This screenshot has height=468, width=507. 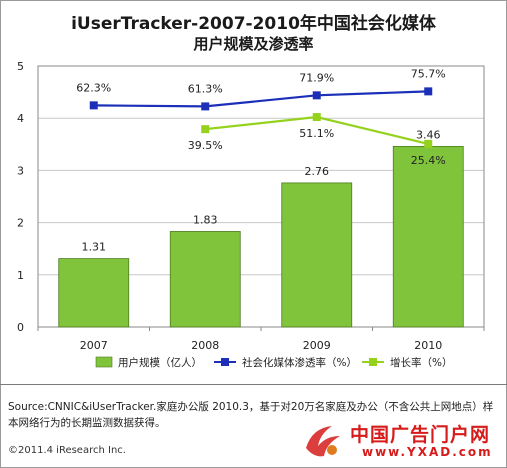 I want to click on series-value-label: 25.4%, so click(x=428, y=160).